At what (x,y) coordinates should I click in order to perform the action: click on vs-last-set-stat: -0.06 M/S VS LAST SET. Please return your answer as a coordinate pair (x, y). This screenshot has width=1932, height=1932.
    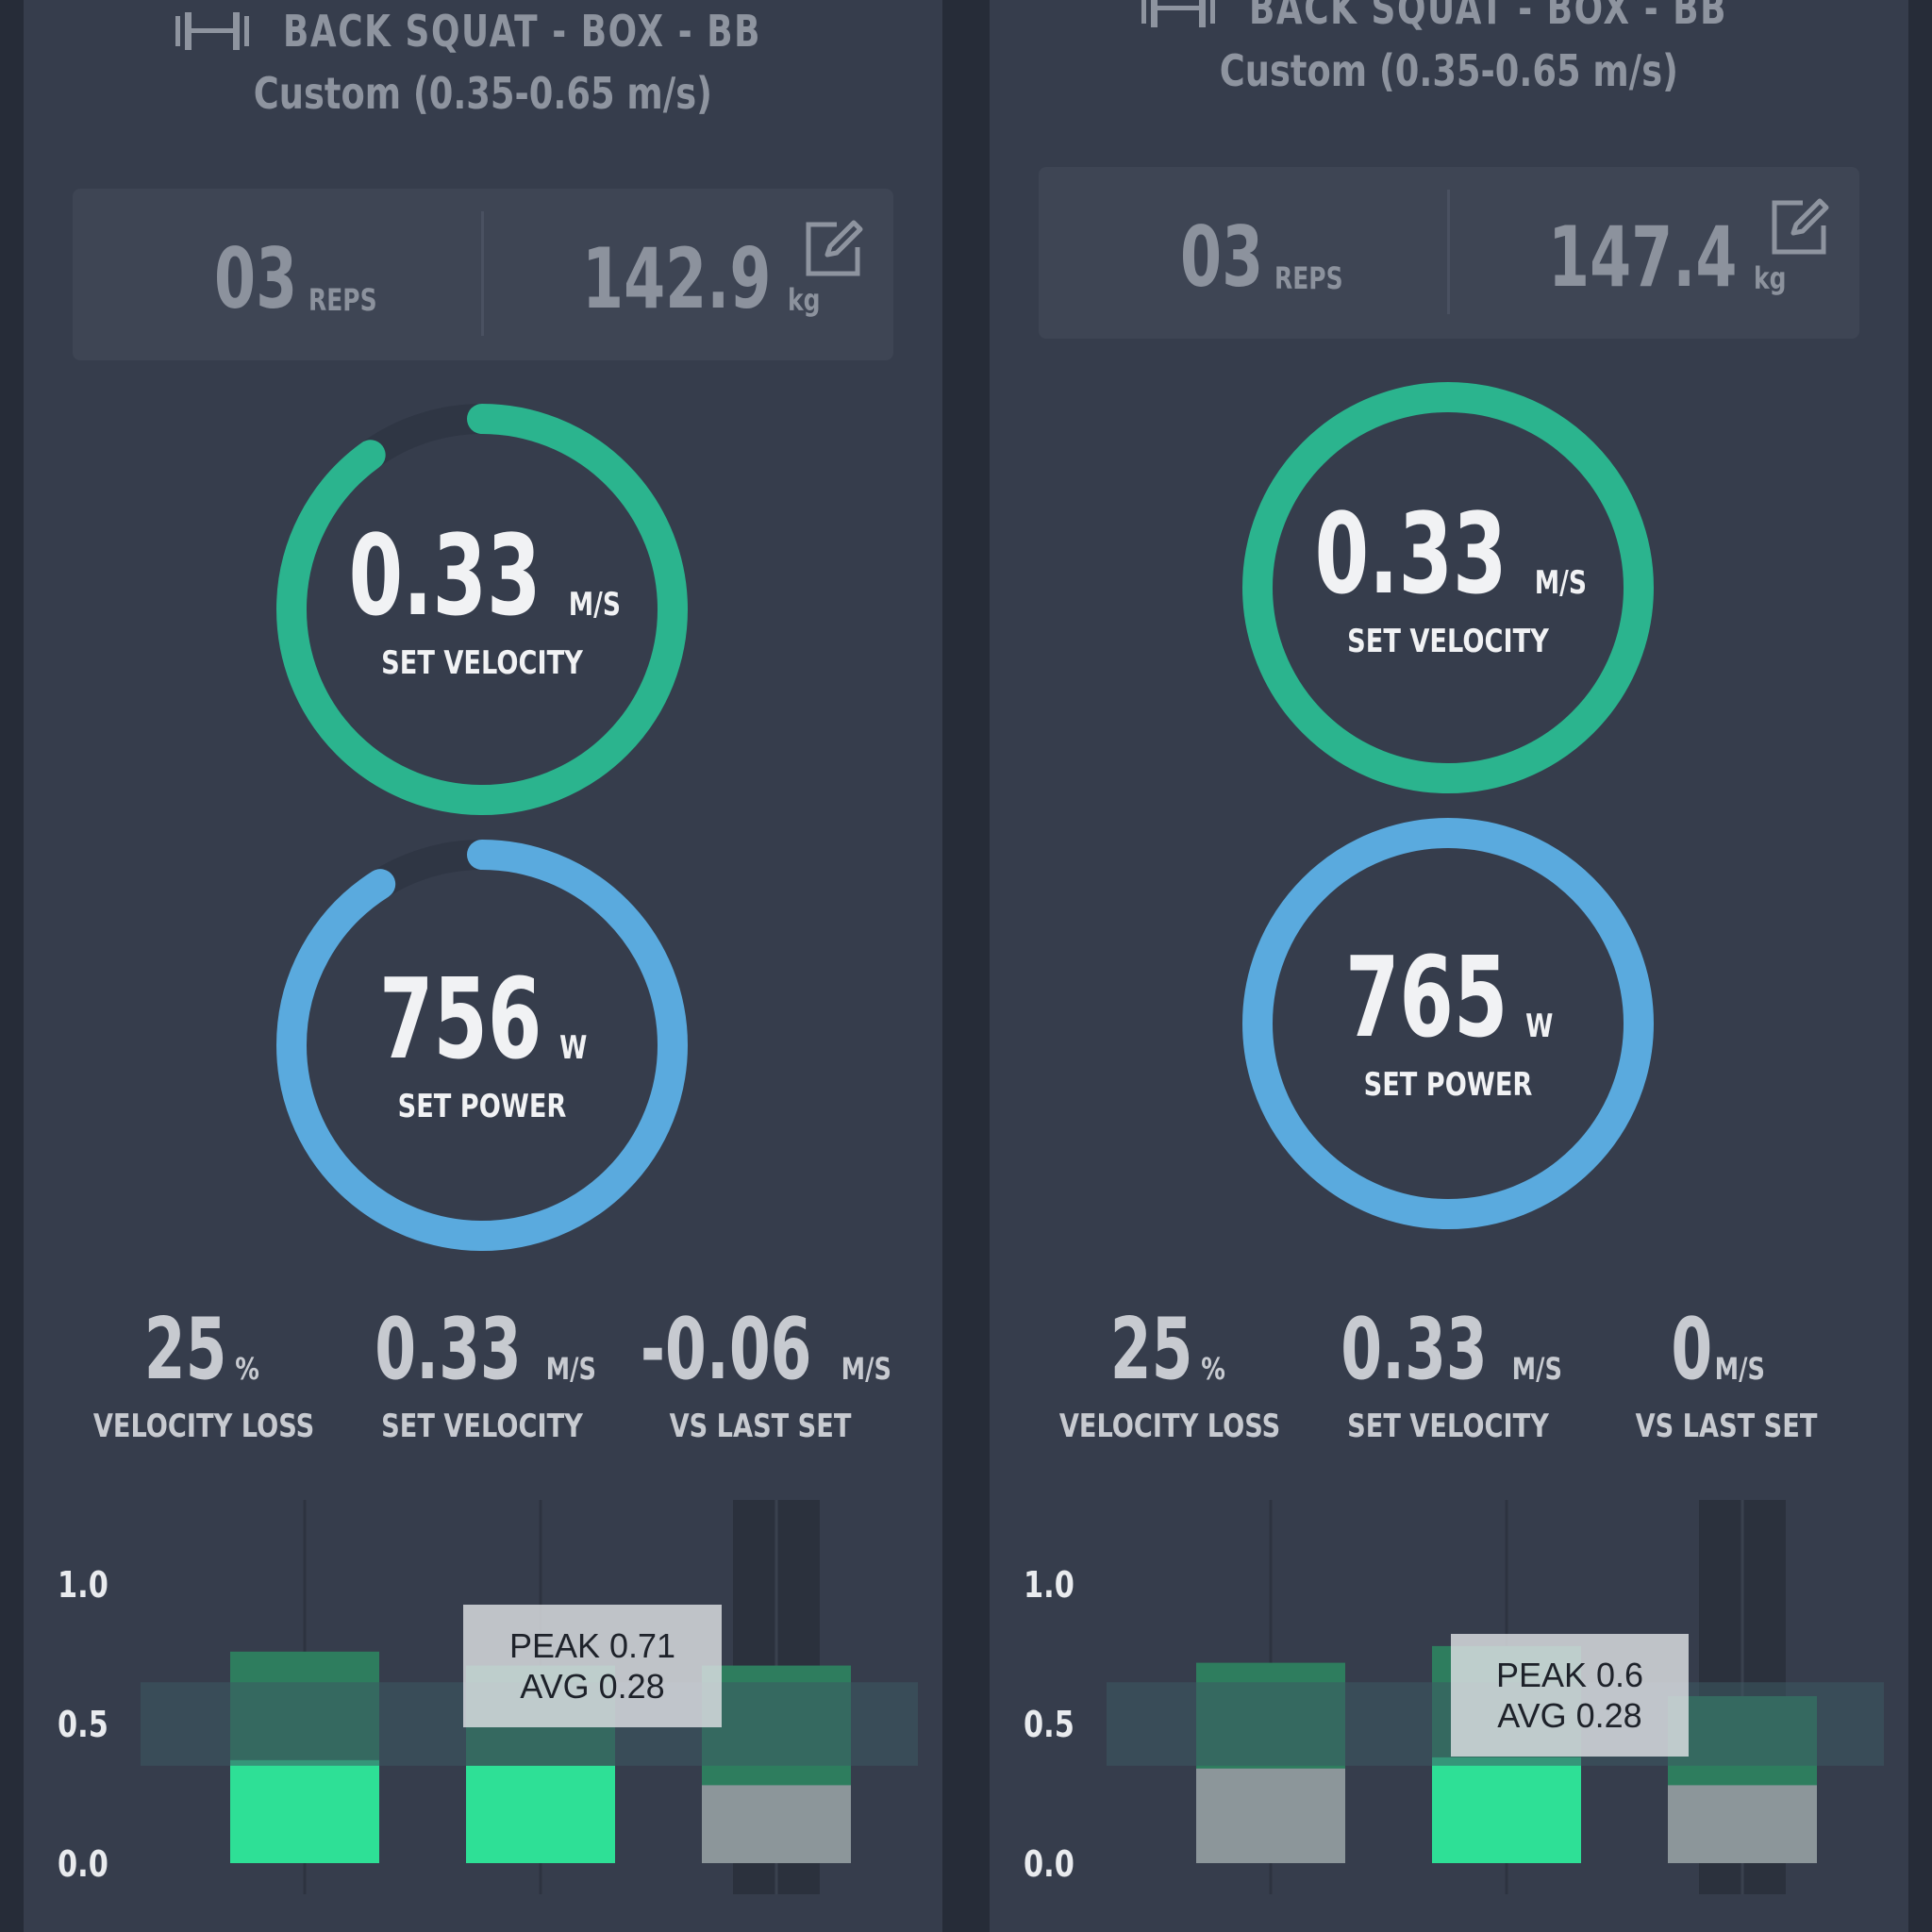
    Looking at the image, I should click on (766, 1373).